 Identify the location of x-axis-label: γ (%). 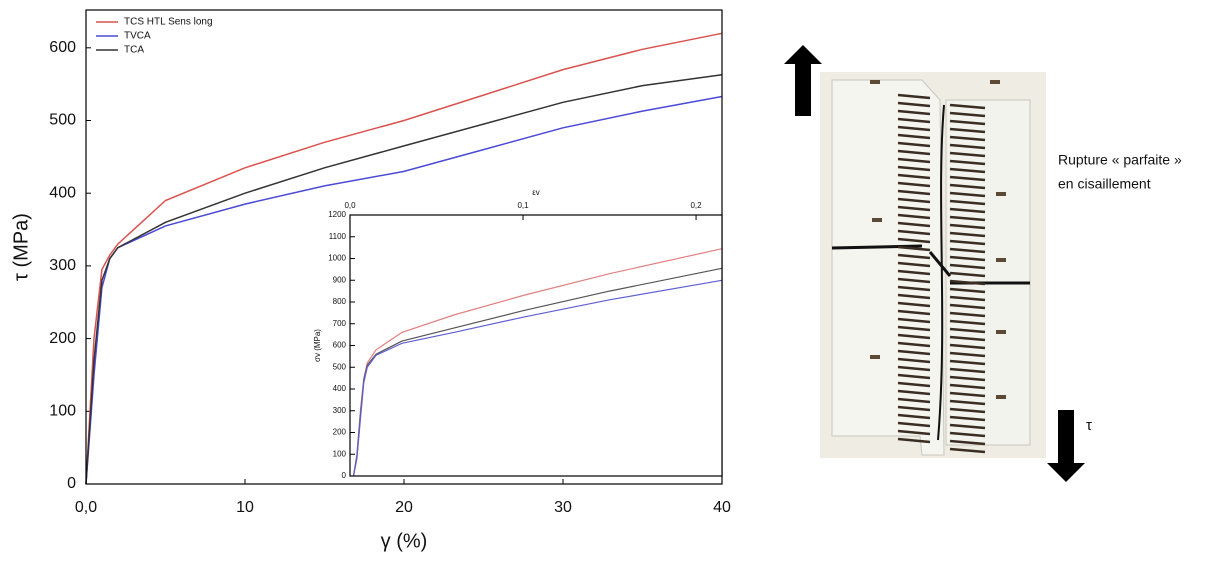
(404, 541).